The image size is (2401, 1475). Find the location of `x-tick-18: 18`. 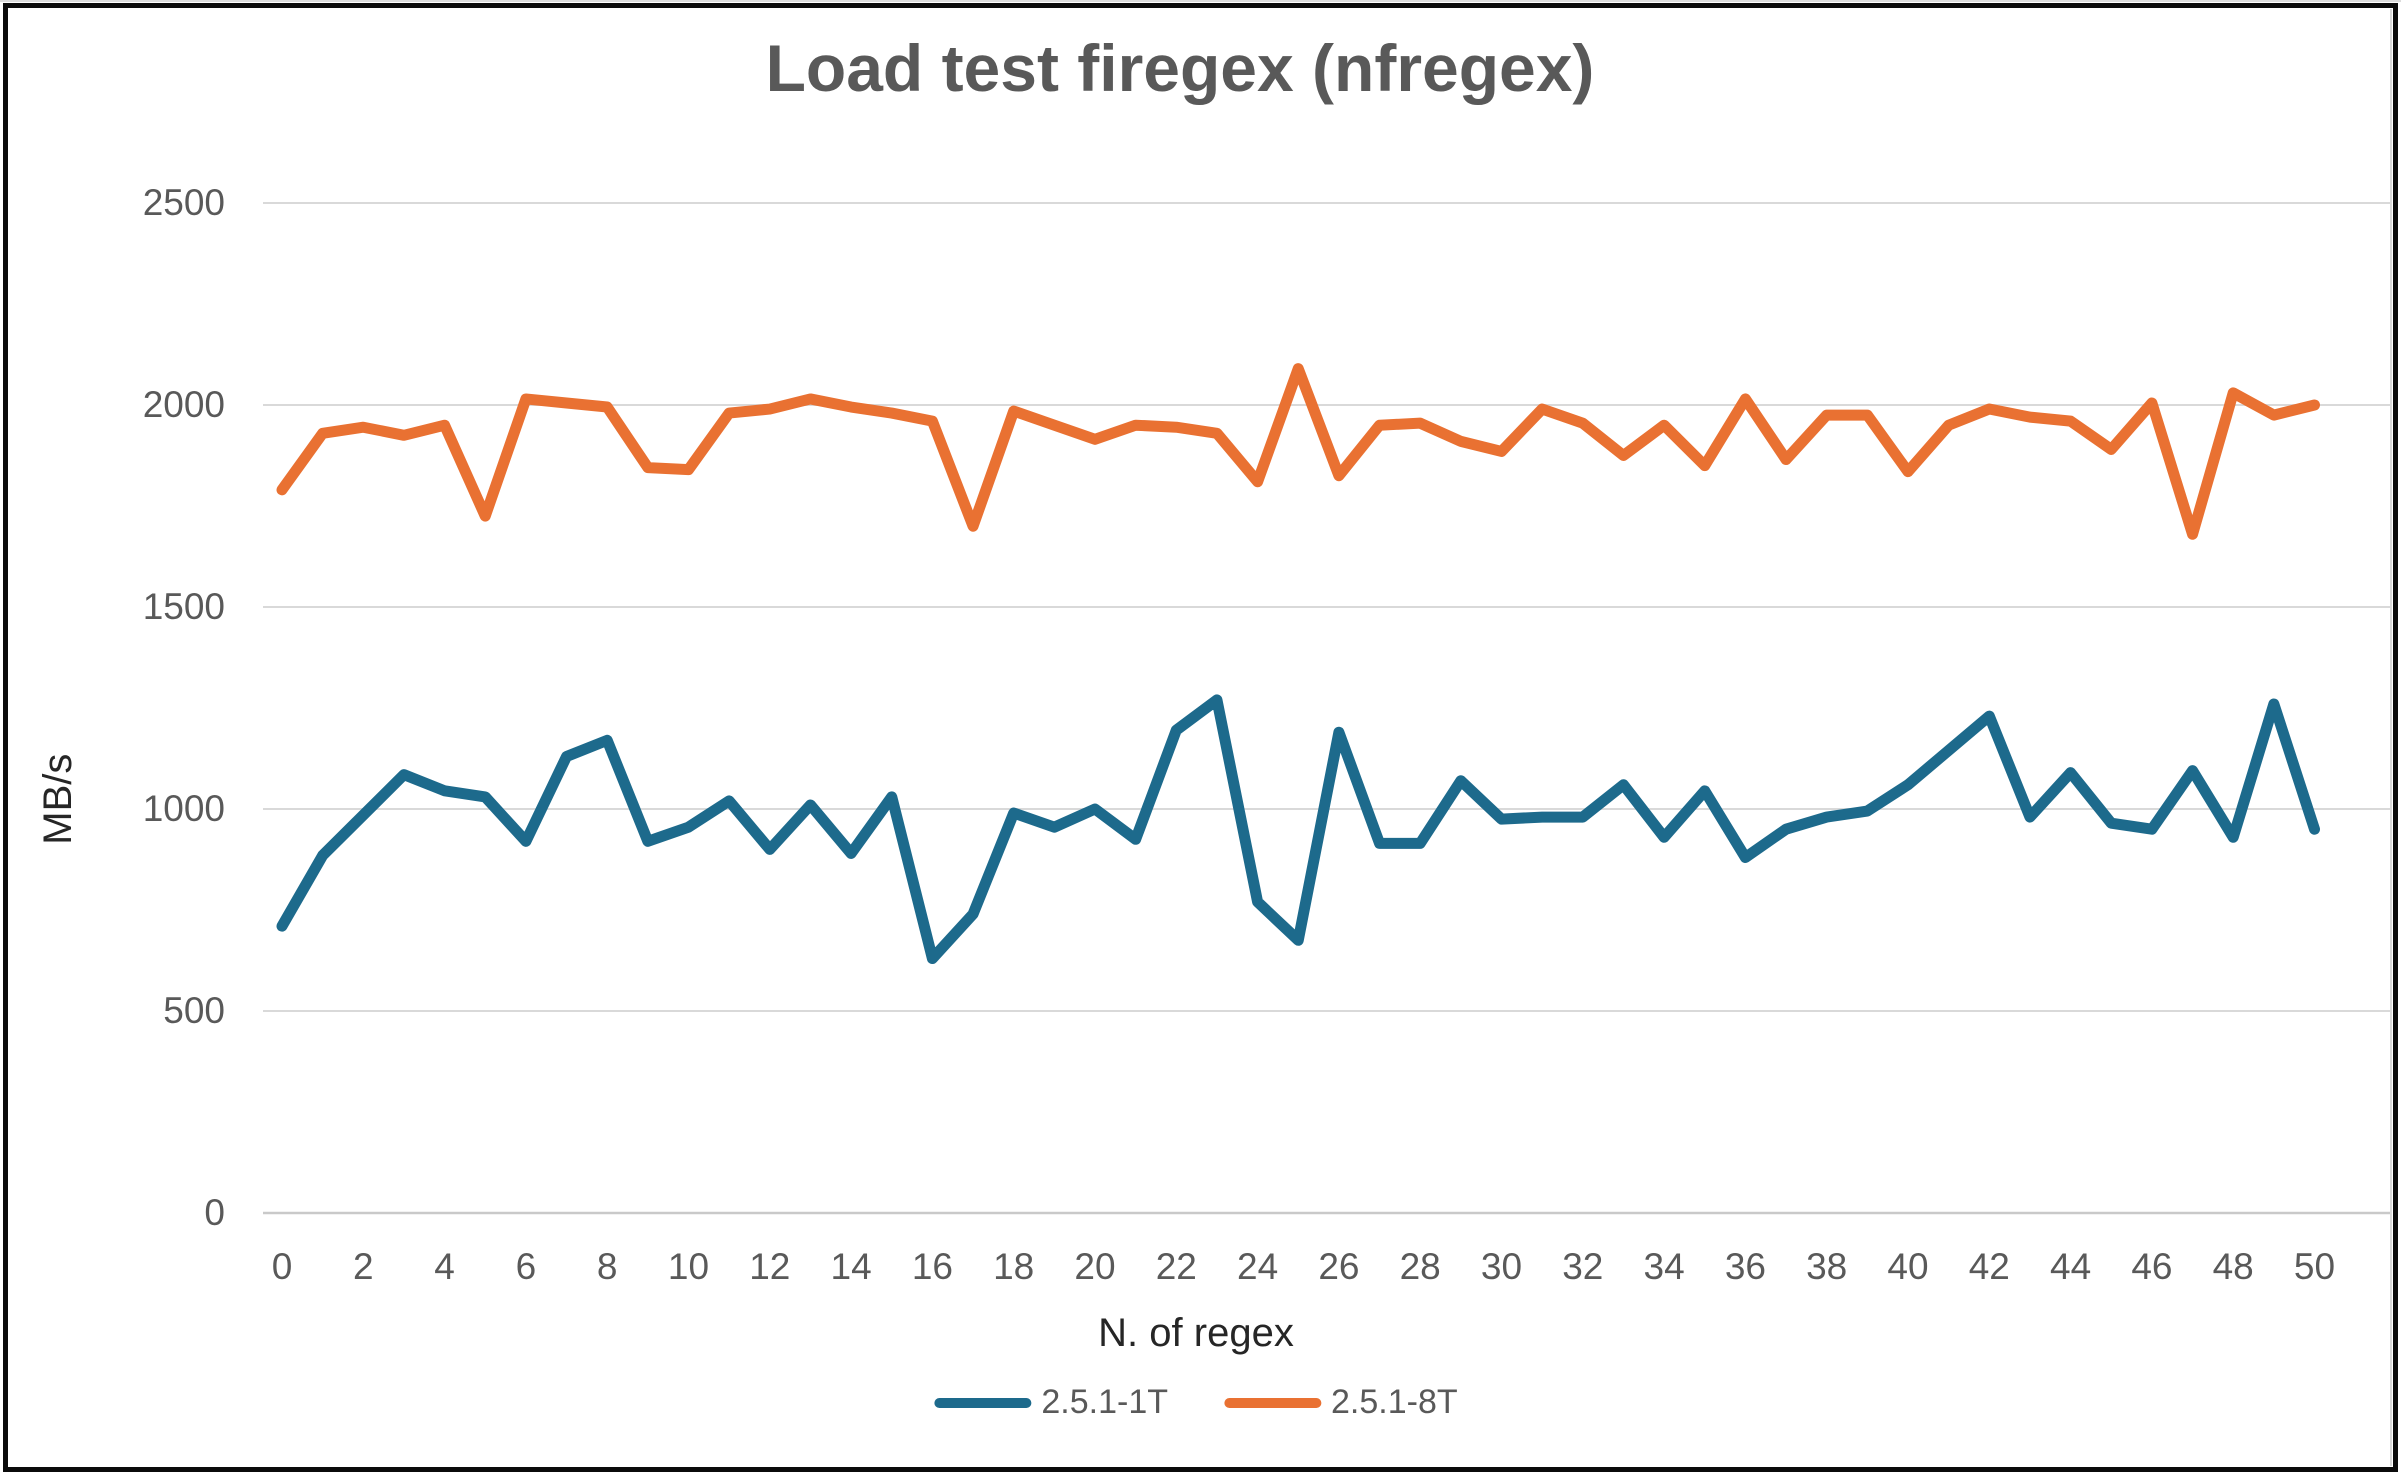

x-tick-18: 18 is located at coordinates (1014, 1266).